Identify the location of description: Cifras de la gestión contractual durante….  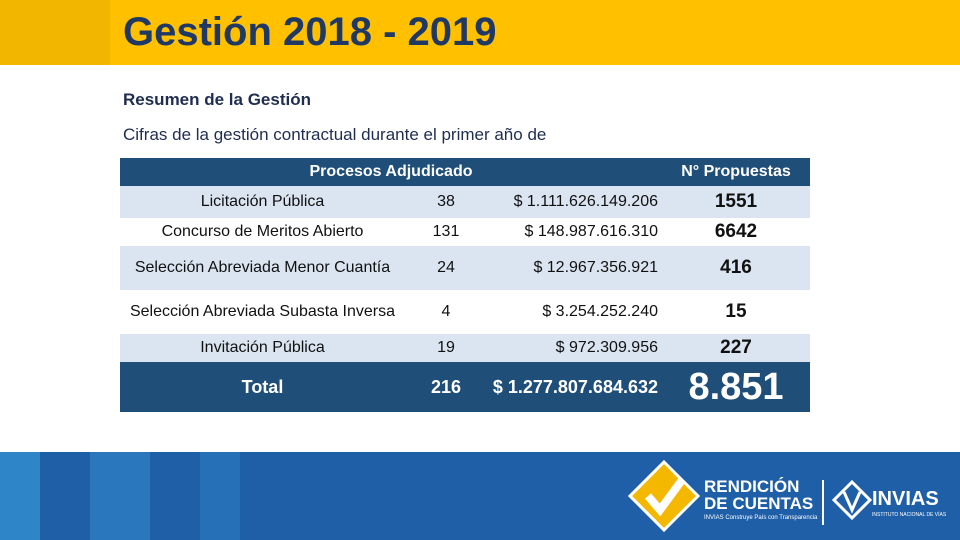
(335, 134).